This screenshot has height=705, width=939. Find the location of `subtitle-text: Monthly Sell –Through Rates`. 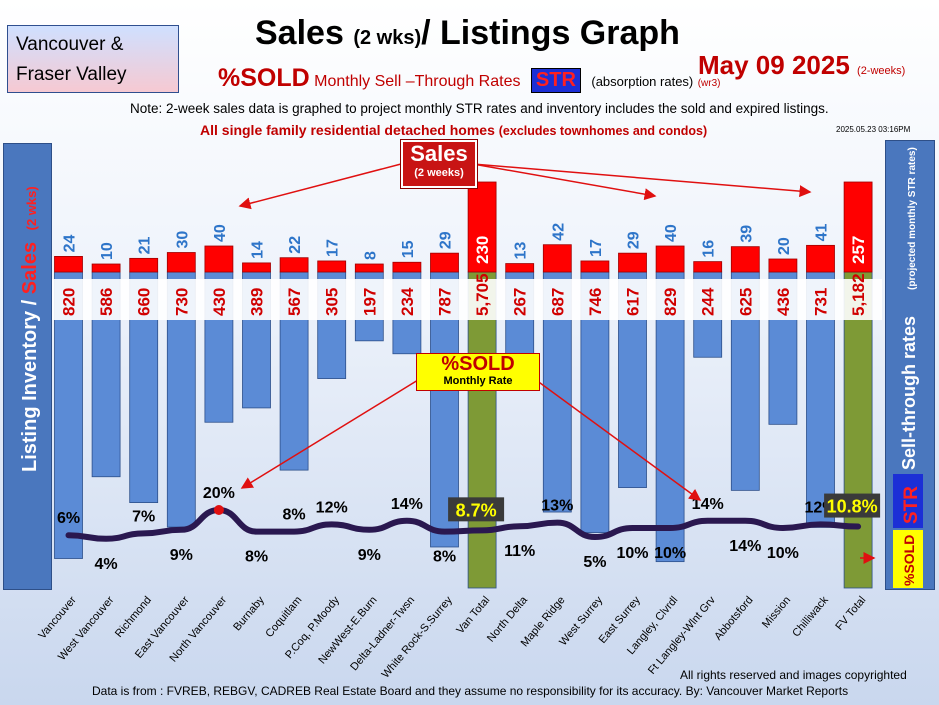

subtitle-text: Monthly Sell –Through Rates is located at coordinates (417, 81).